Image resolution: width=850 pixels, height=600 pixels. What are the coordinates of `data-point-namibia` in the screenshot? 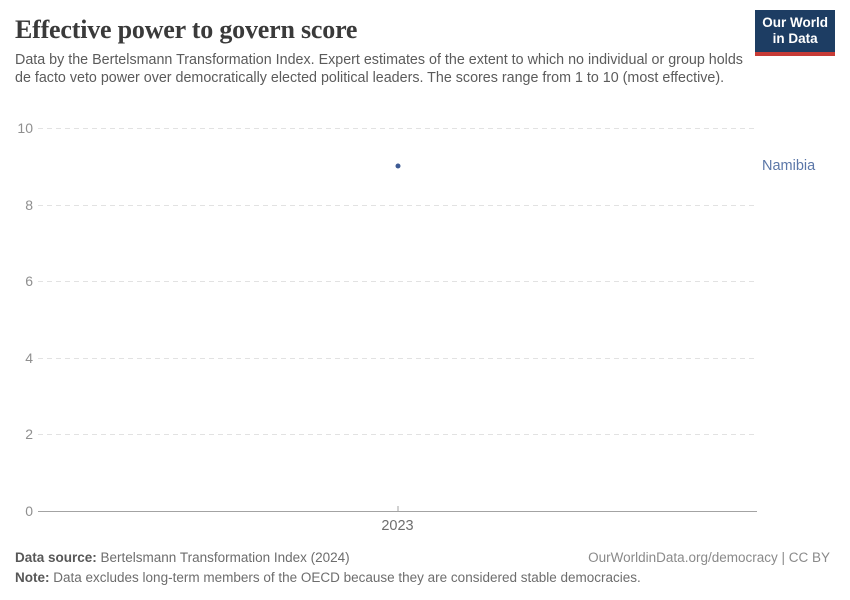 It's located at (397, 166).